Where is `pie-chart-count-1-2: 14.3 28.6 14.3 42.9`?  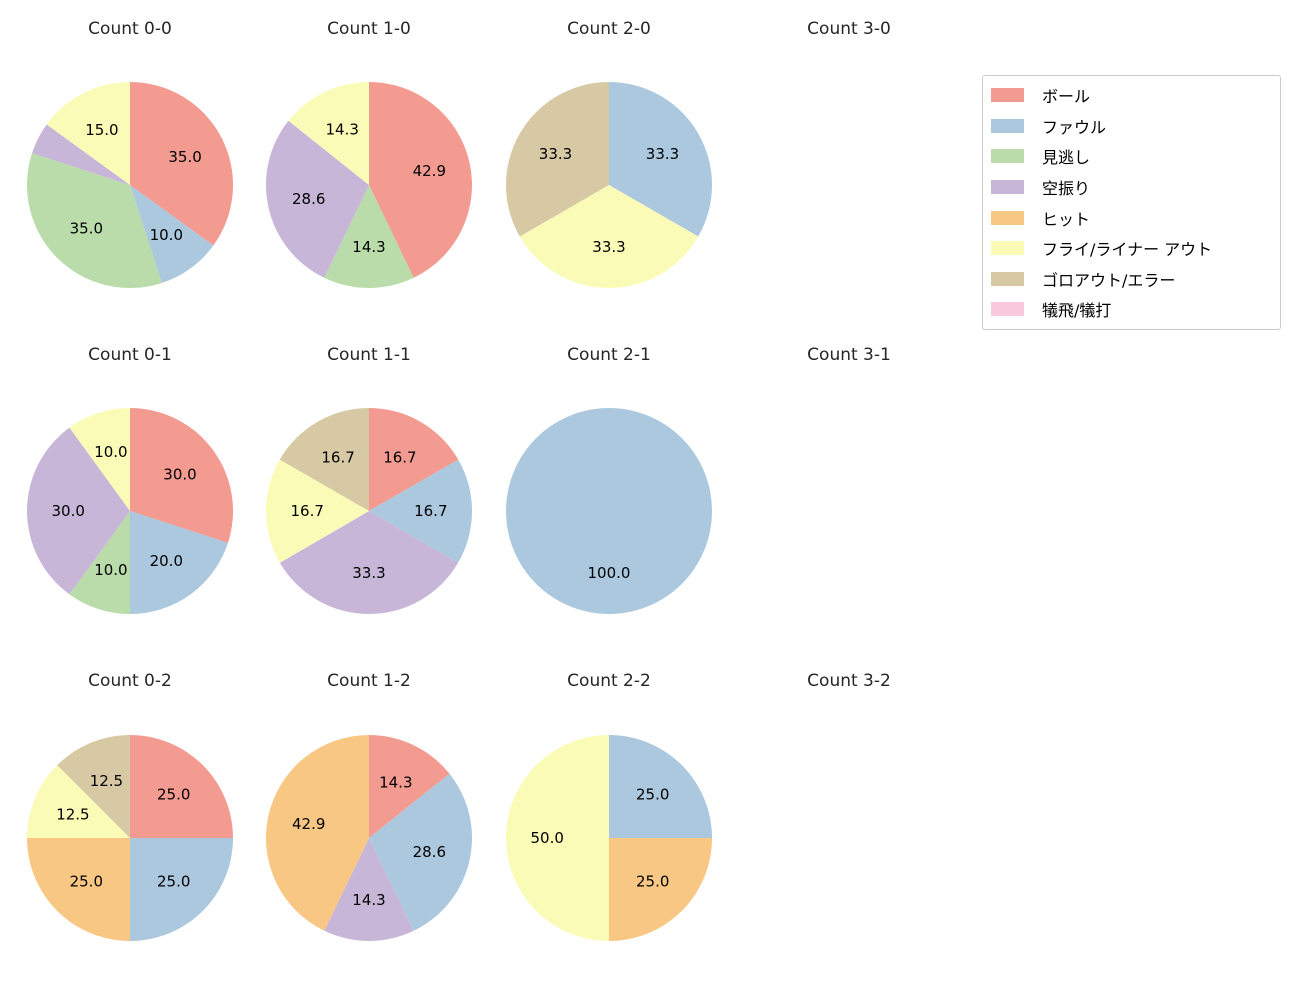
pie-chart-count-1-2: 14.3 28.6 14.3 42.9 is located at coordinates (369, 838).